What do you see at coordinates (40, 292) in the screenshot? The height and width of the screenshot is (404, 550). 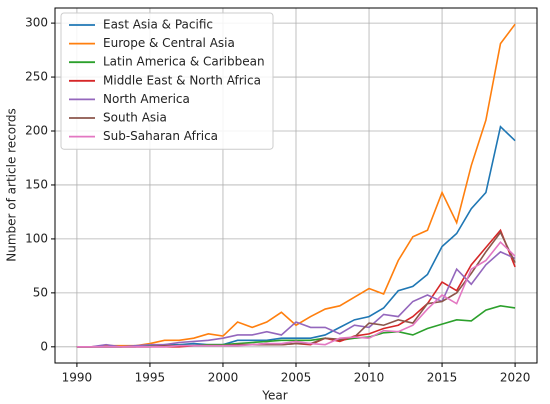 I see `y-tick-label: 50` at bounding box center [40, 292].